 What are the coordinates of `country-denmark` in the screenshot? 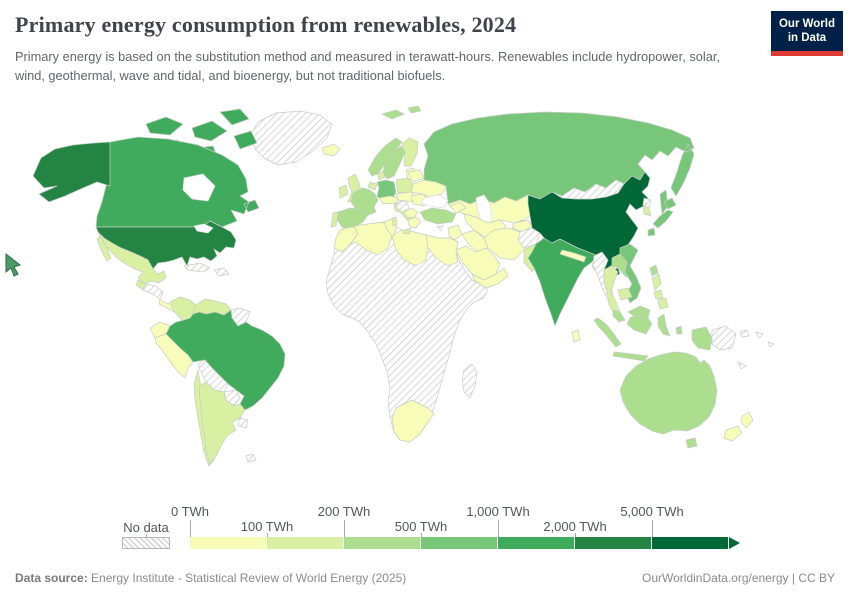 It's located at (381, 175).